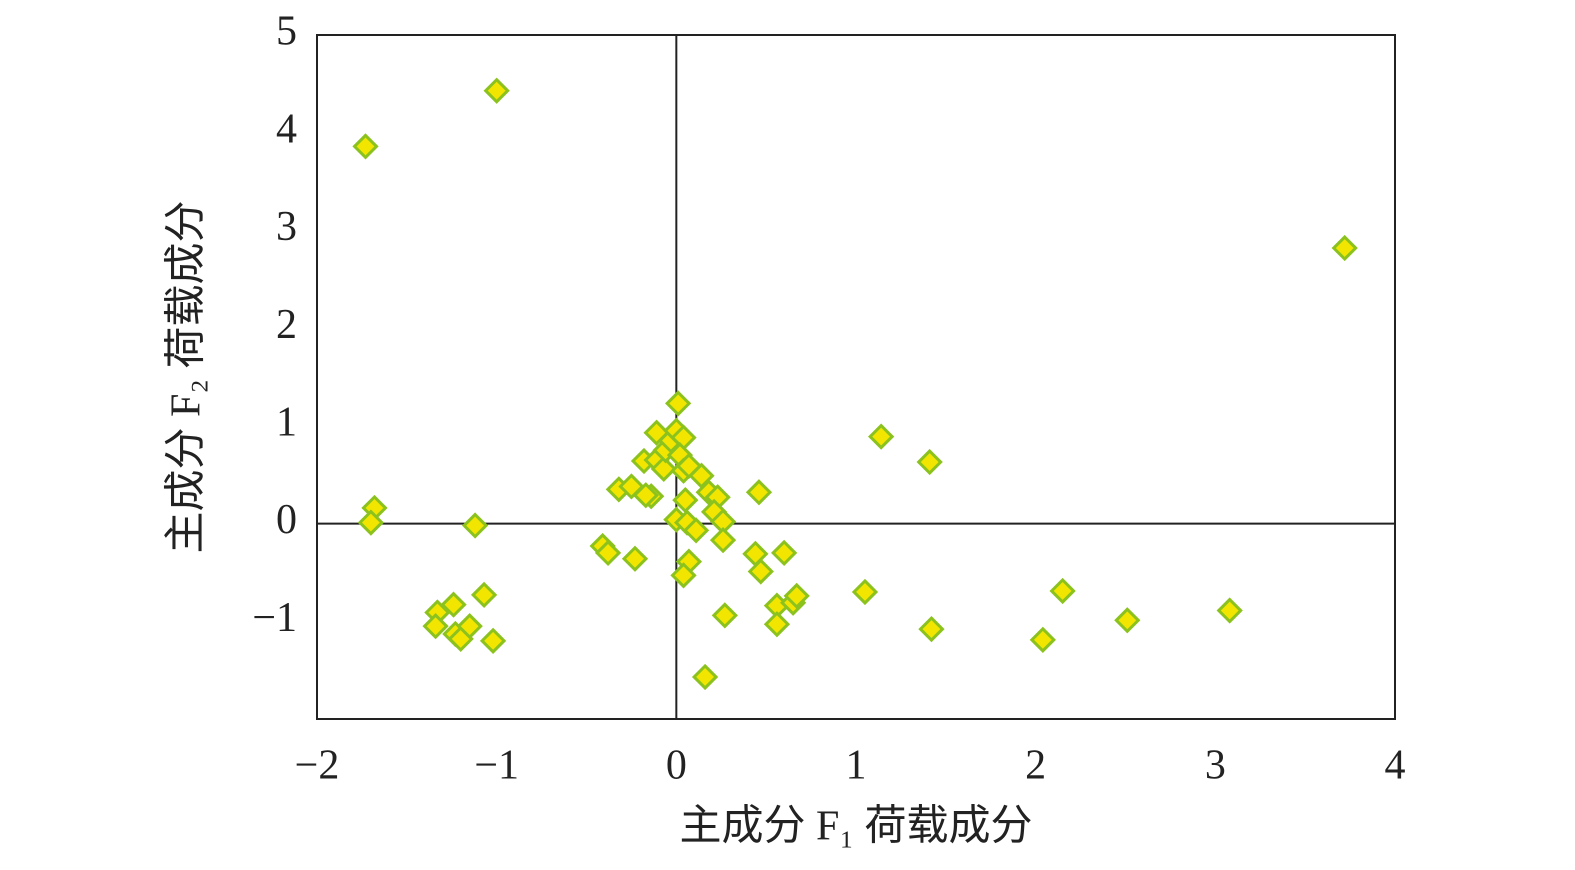  Describe the element at coordinates (274, 618) in the screenshot. I see `y-tick-label: −1` at that location.